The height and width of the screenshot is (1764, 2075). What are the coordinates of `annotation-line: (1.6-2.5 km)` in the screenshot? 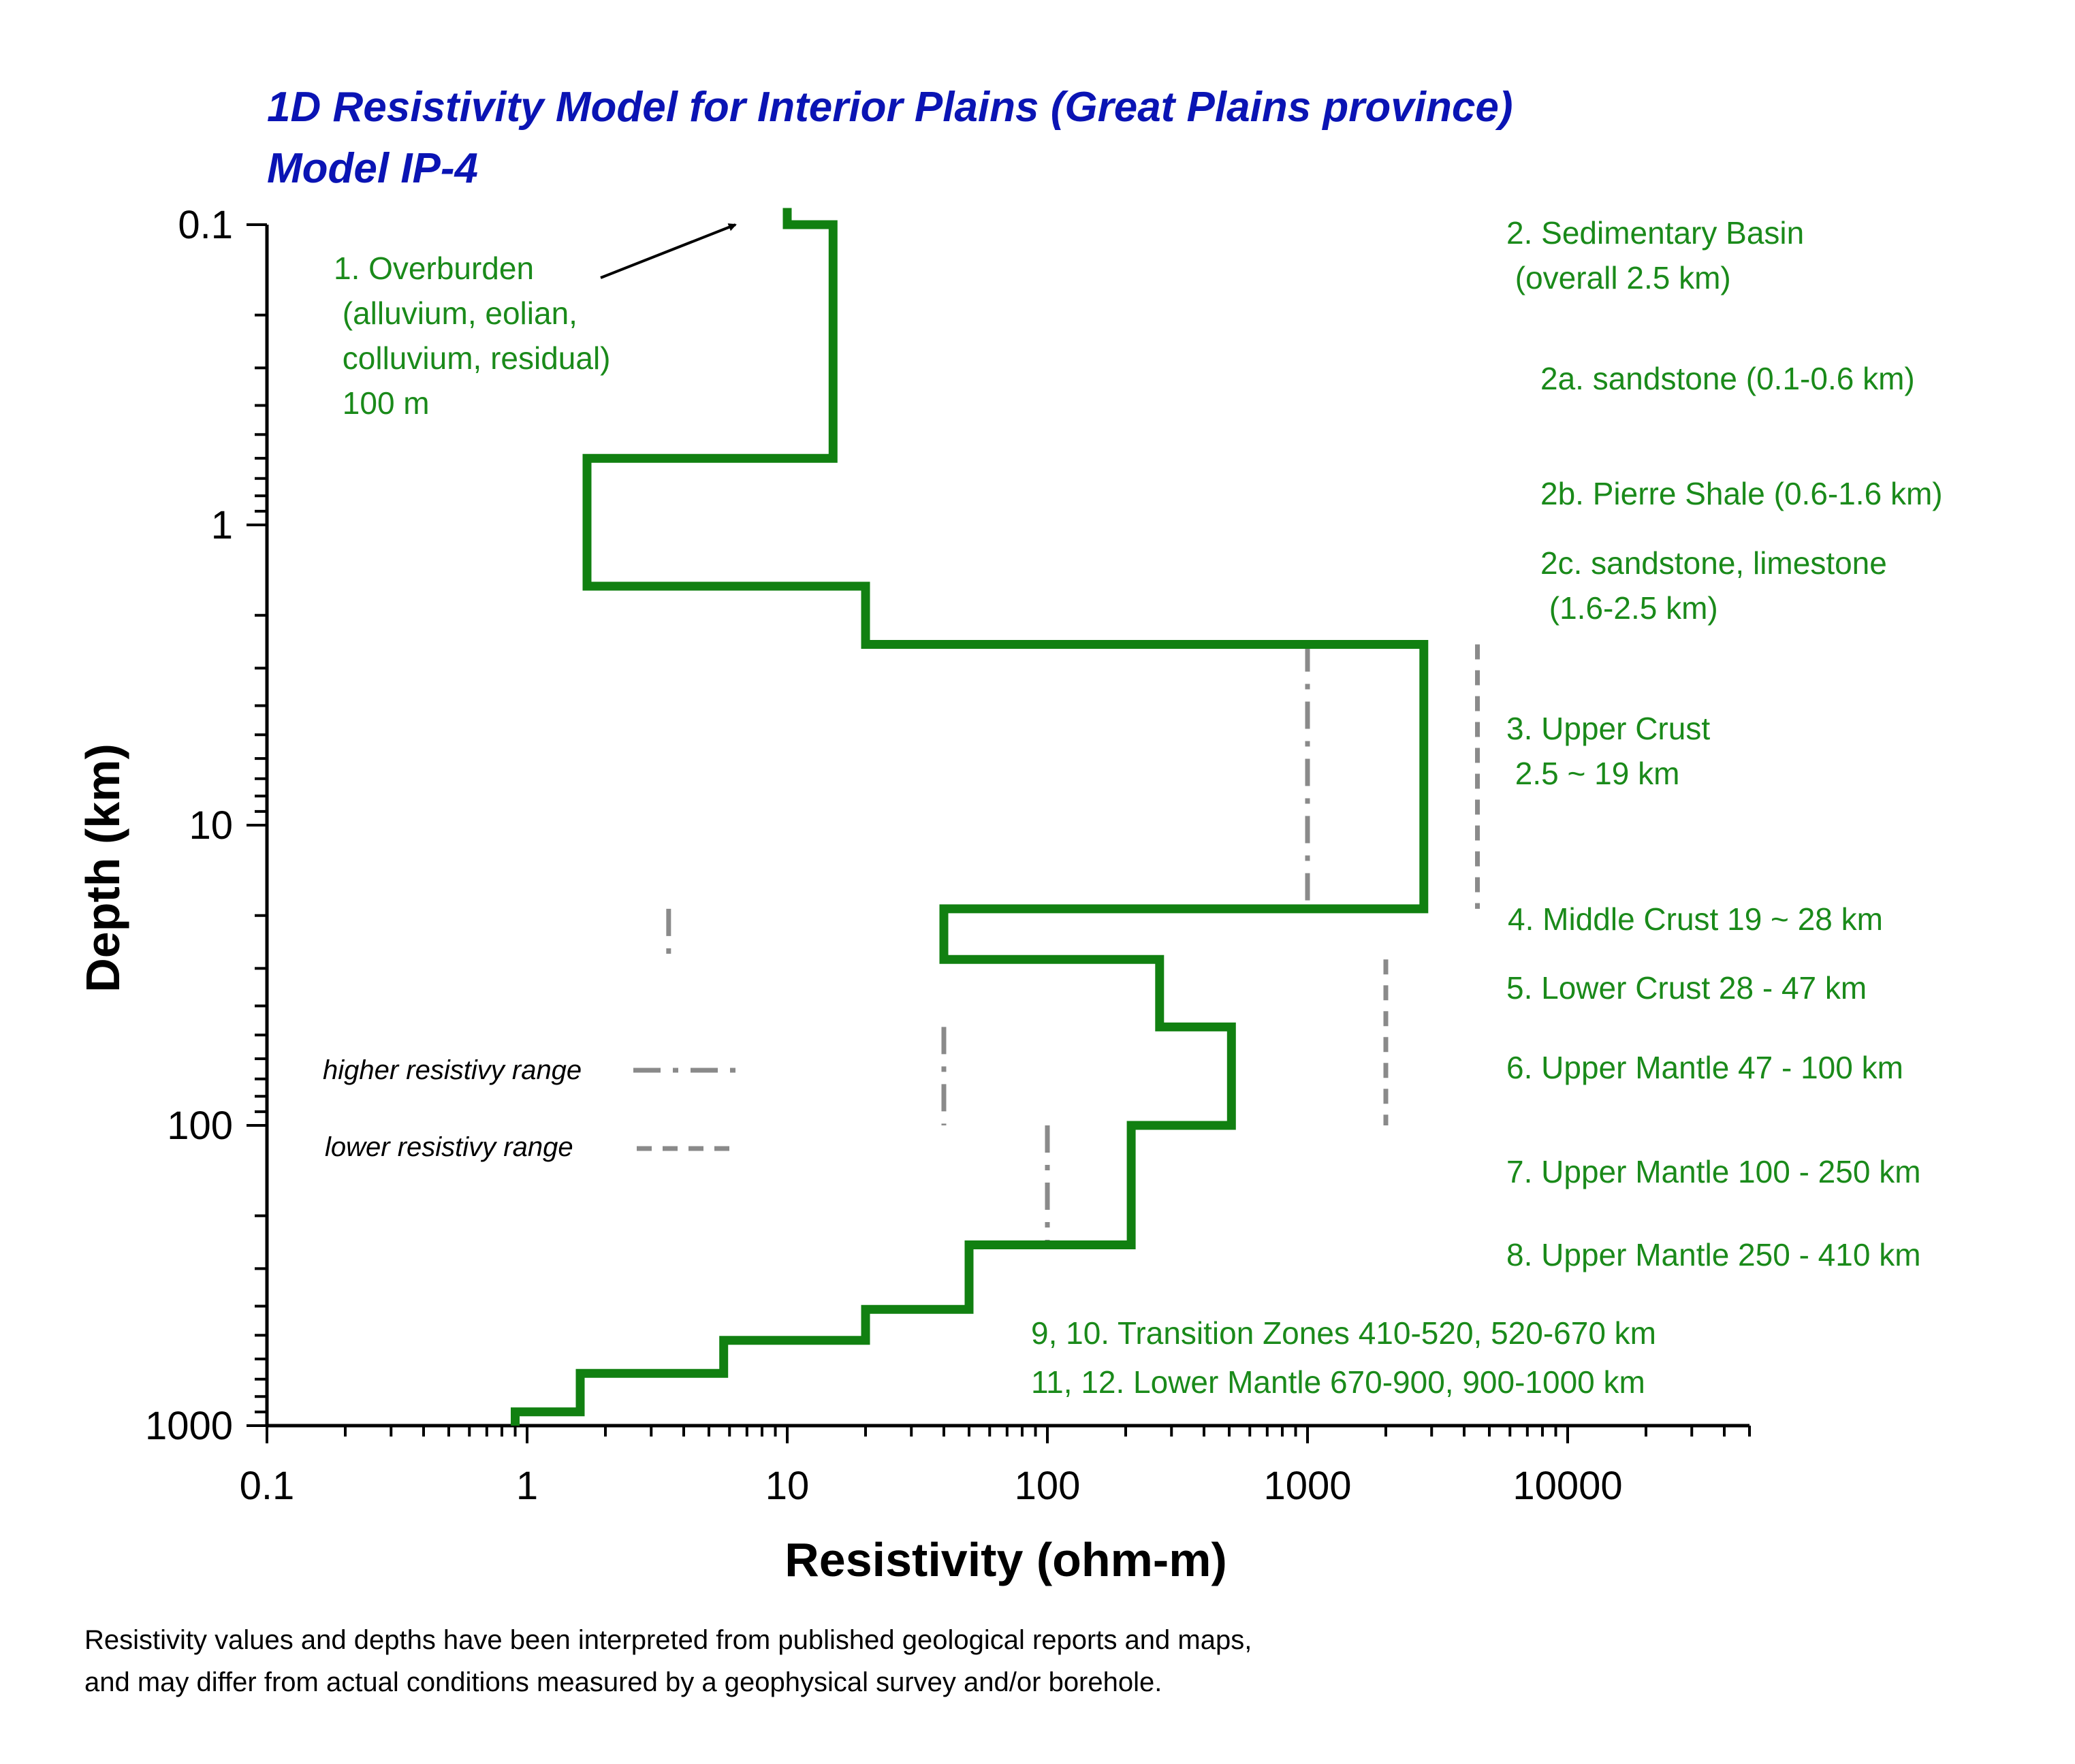 It's located at (1629, 608).